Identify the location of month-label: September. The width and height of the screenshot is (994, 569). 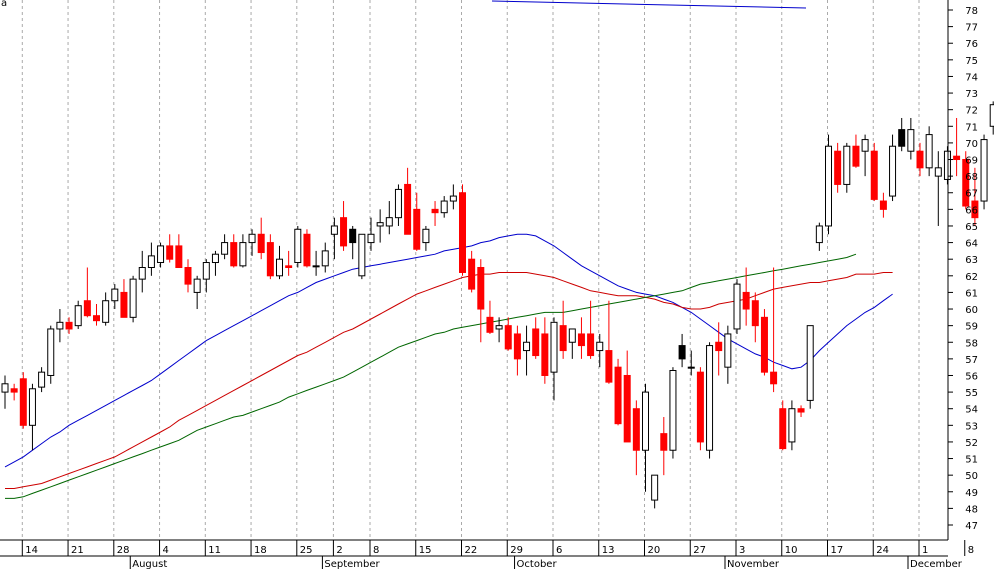
(352, 564).